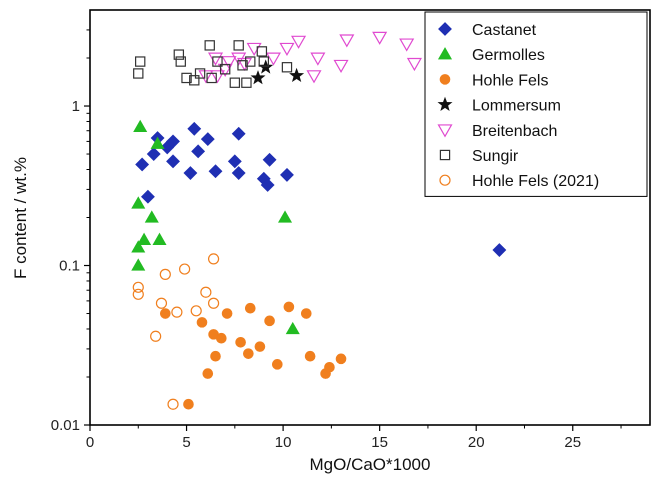 The width and height of the screenshot is (660, 489). What do you see at coordinates (379, 442) in the screenshot?
I see `x-tick-label: 15` at bounding box center [379, 442].